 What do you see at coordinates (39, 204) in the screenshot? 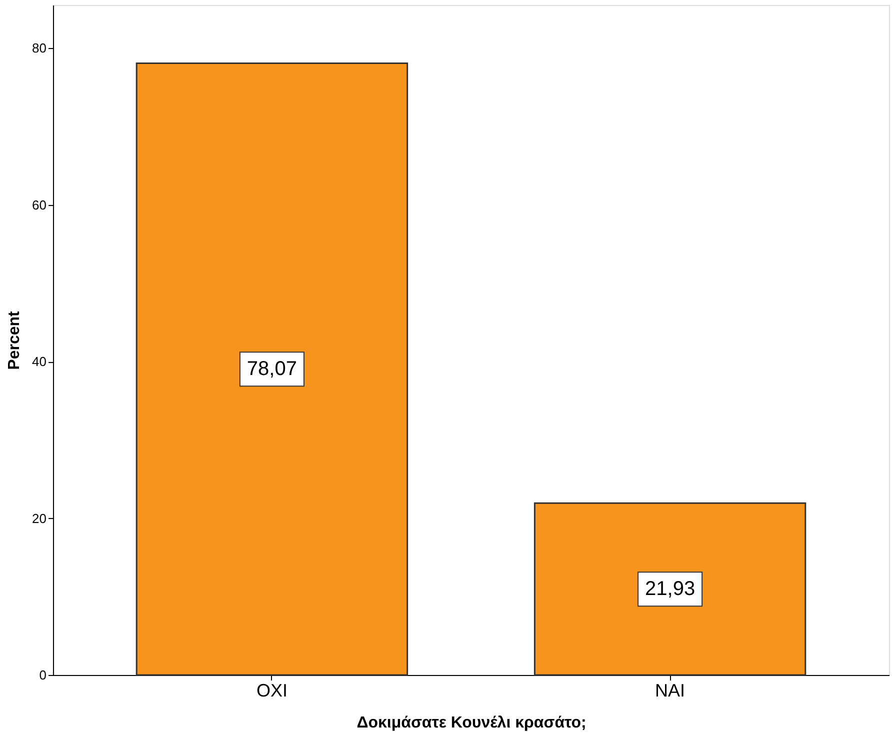
I see `y-tick-label: 60` at bounding box center [39, 204].